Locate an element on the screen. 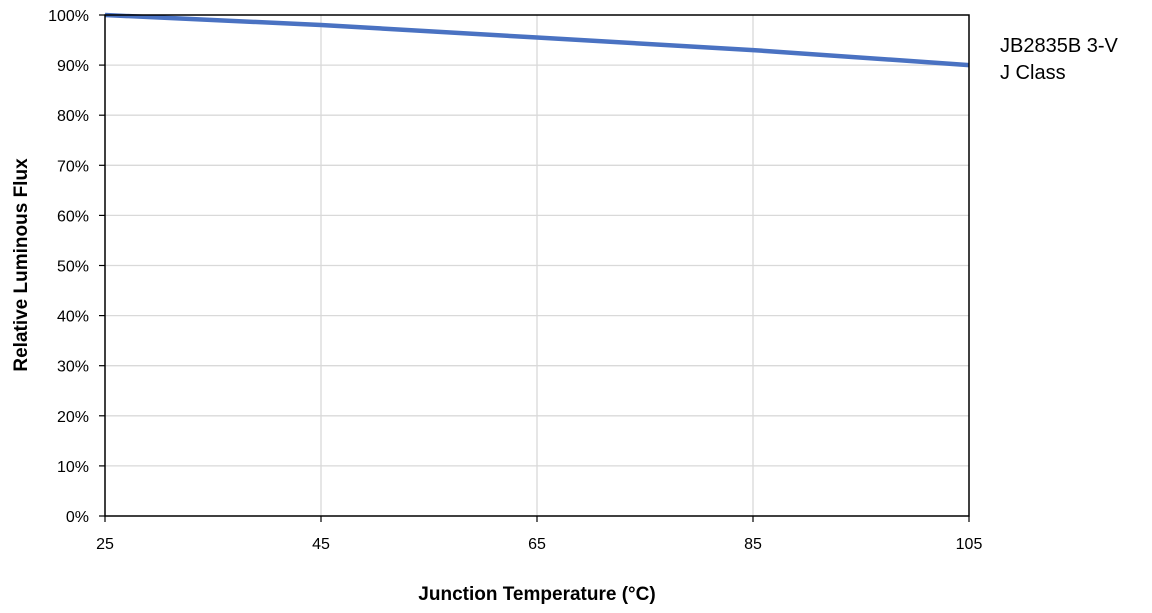 The width and height of the screenshot is (1152, 613). y-tick-label: 70% is located at coordinates (73, 166).